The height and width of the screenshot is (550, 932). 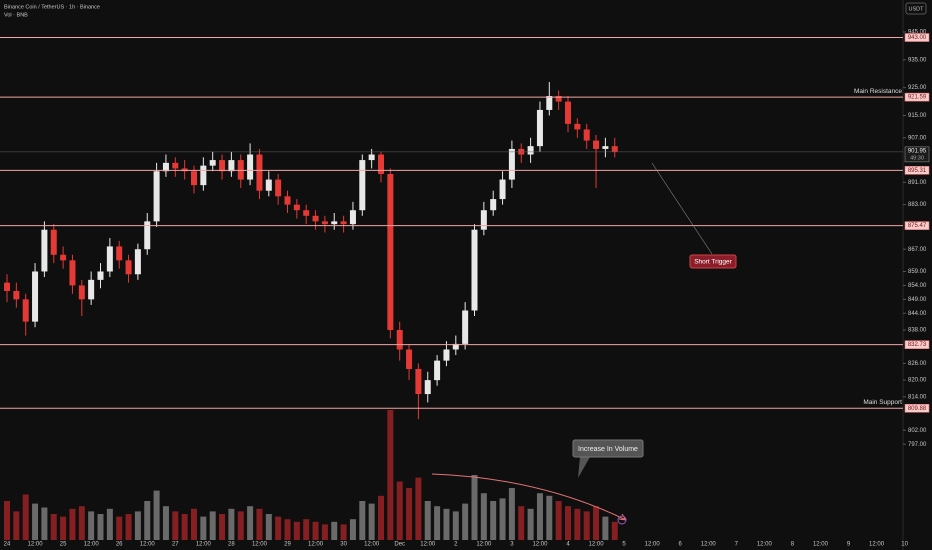 I want to click on y-tick-label: 867.00, so click(x=917, y=250).